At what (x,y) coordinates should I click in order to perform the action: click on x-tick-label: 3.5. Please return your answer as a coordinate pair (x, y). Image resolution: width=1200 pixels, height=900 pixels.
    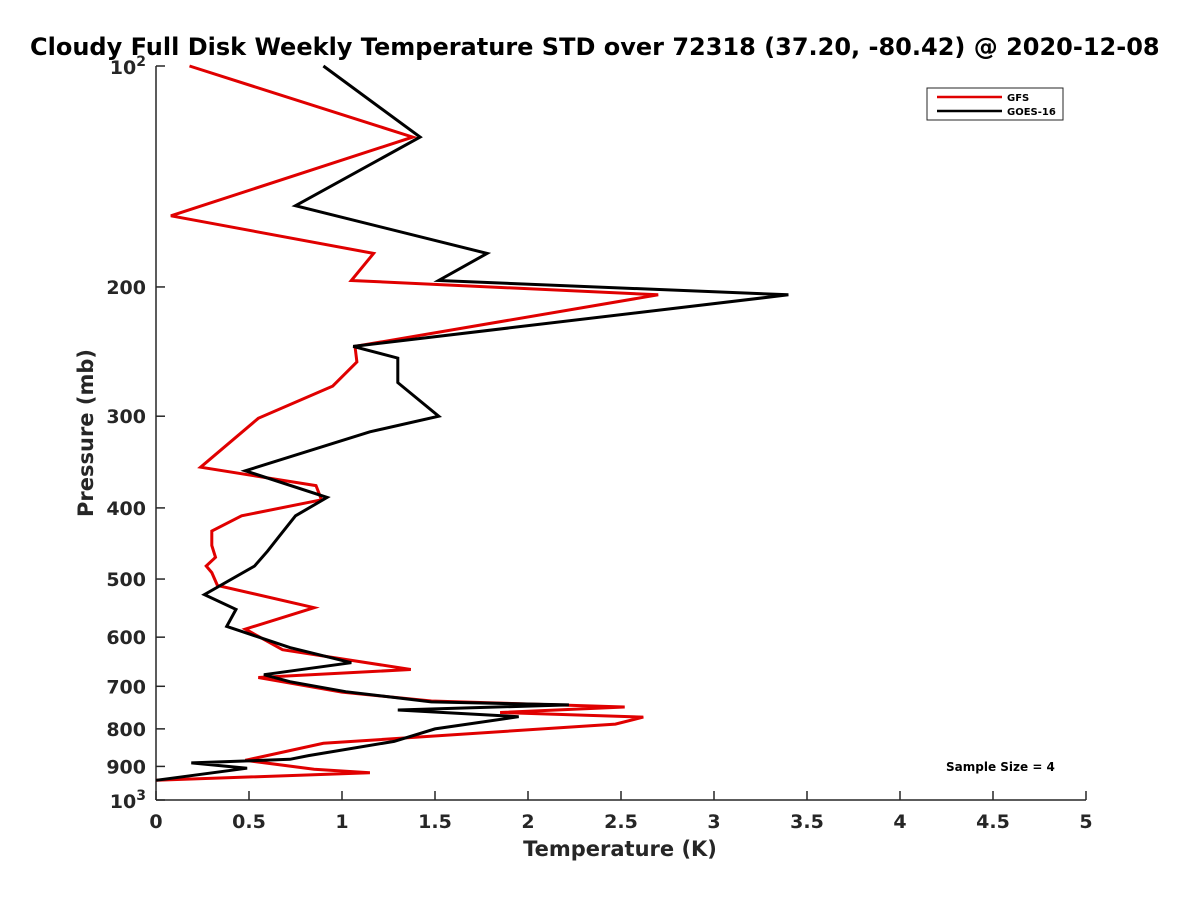
    Looking at the image, I should click on (807, 822).